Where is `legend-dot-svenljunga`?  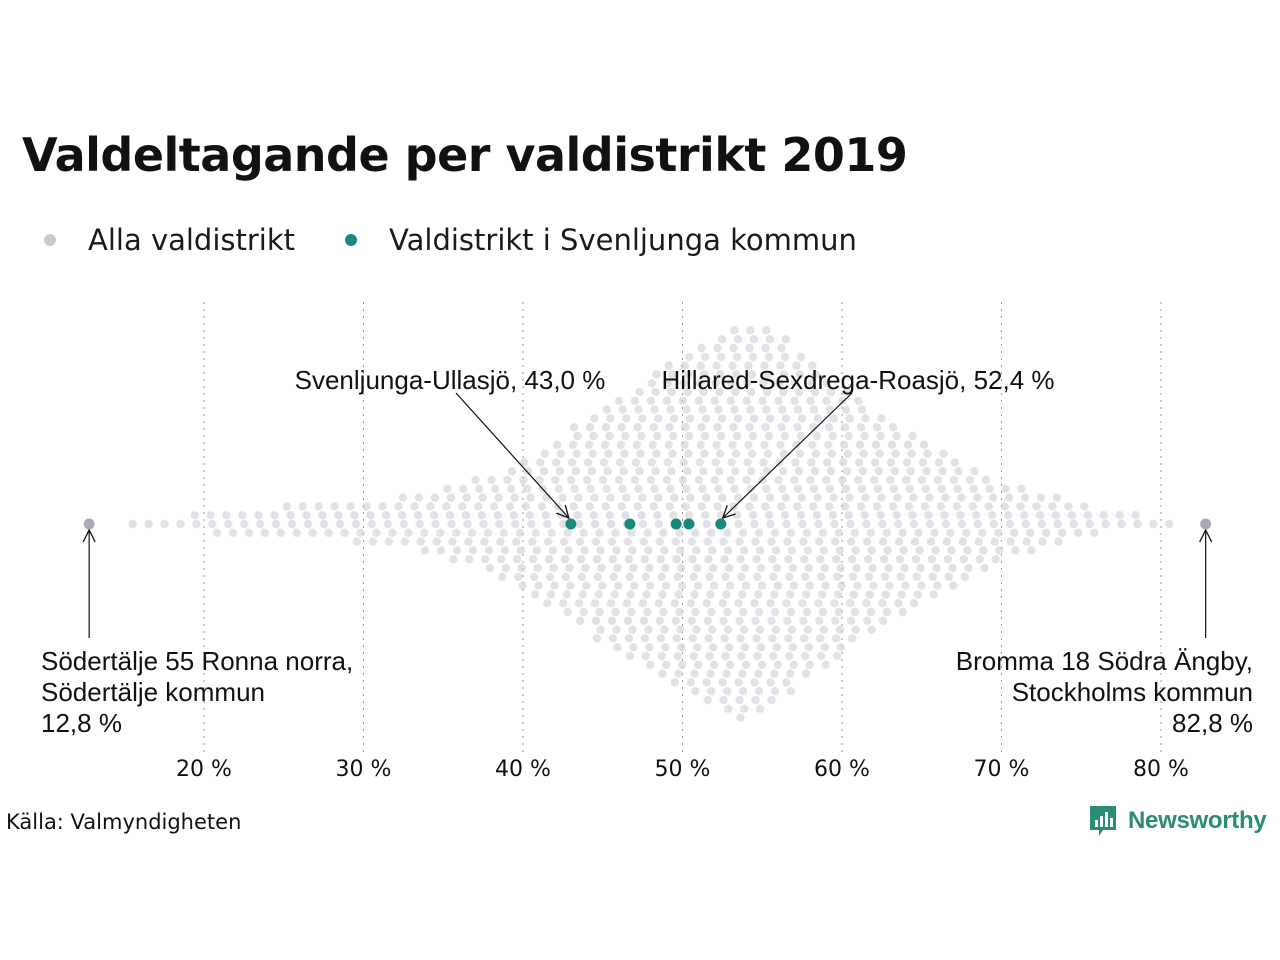
legend-dot-svenljunga is located at coordinates (351, 240).